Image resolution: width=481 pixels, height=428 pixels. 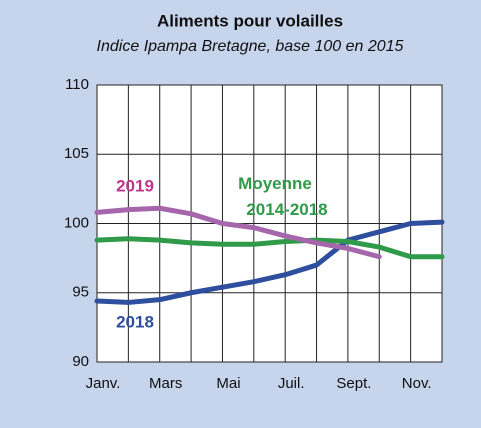 What do you see at coordinates (165, 383) in the screenshot?
I see `x-tick-label: Mars` at bounding box center [165, 383].